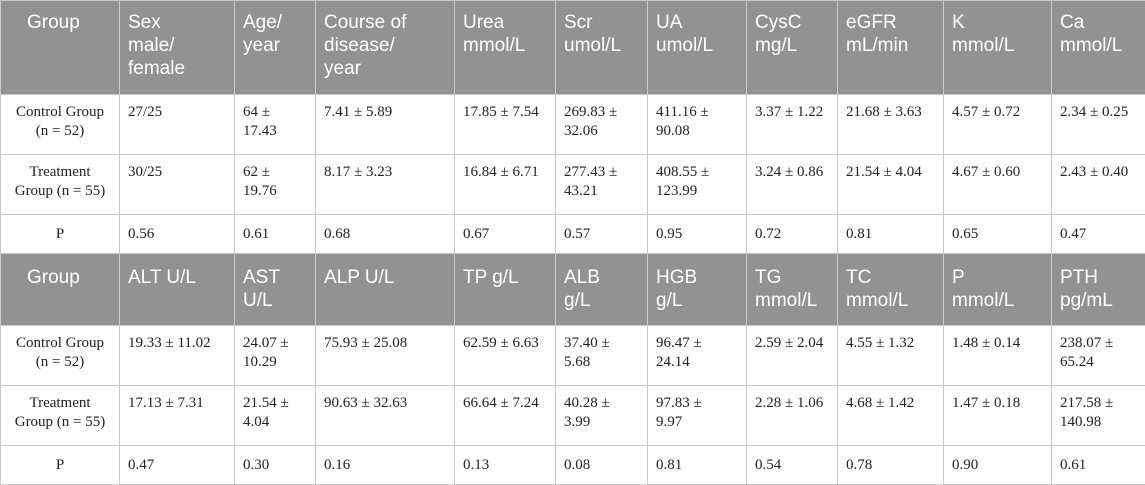 The width and height of the screenshot is (1145, 485). What do you see at coordinates (698, 191) in the screenshot?
I see `cell-text-line: 123.99` at bounding box center [698, 191].